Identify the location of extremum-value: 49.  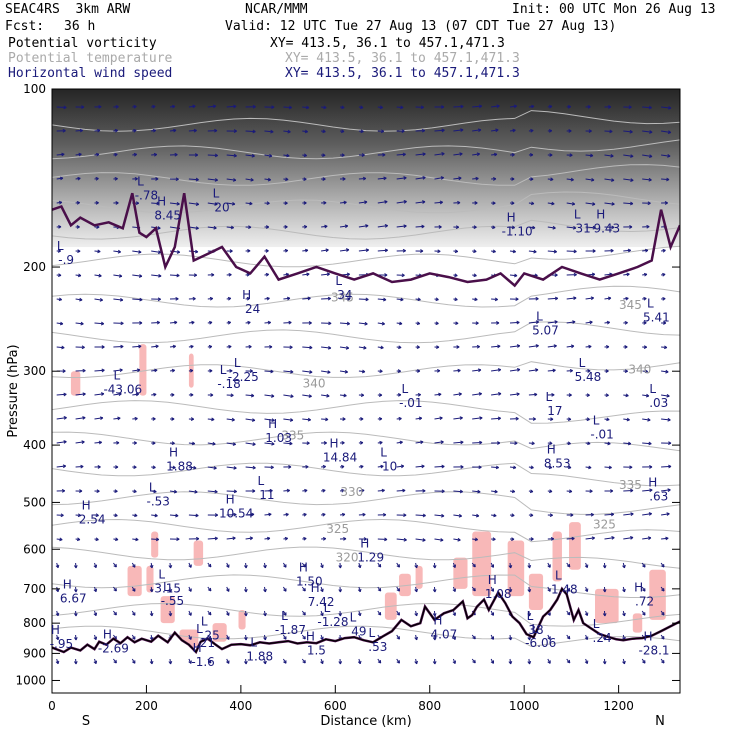
(358, 632).